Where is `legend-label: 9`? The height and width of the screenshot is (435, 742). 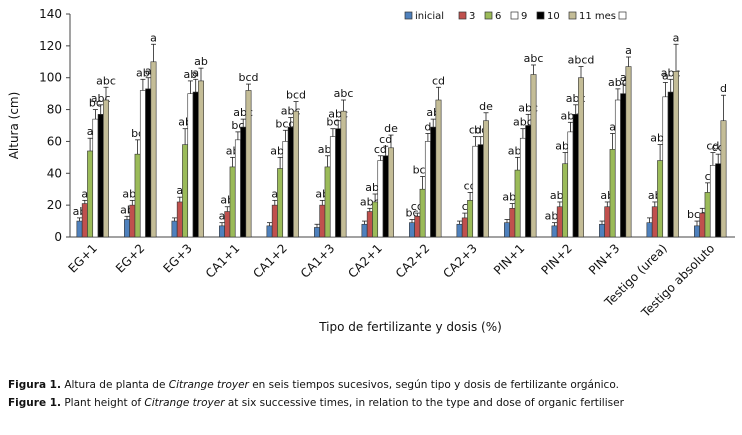
legend-label: 9 is located at coordinates (524, 16).